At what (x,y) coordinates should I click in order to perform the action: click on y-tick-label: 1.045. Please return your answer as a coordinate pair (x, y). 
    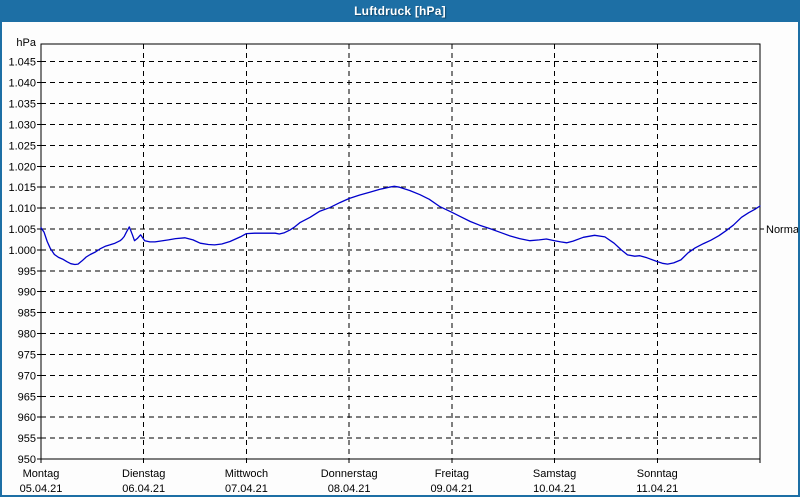
    Looking at the image, I should click on (22, 63).